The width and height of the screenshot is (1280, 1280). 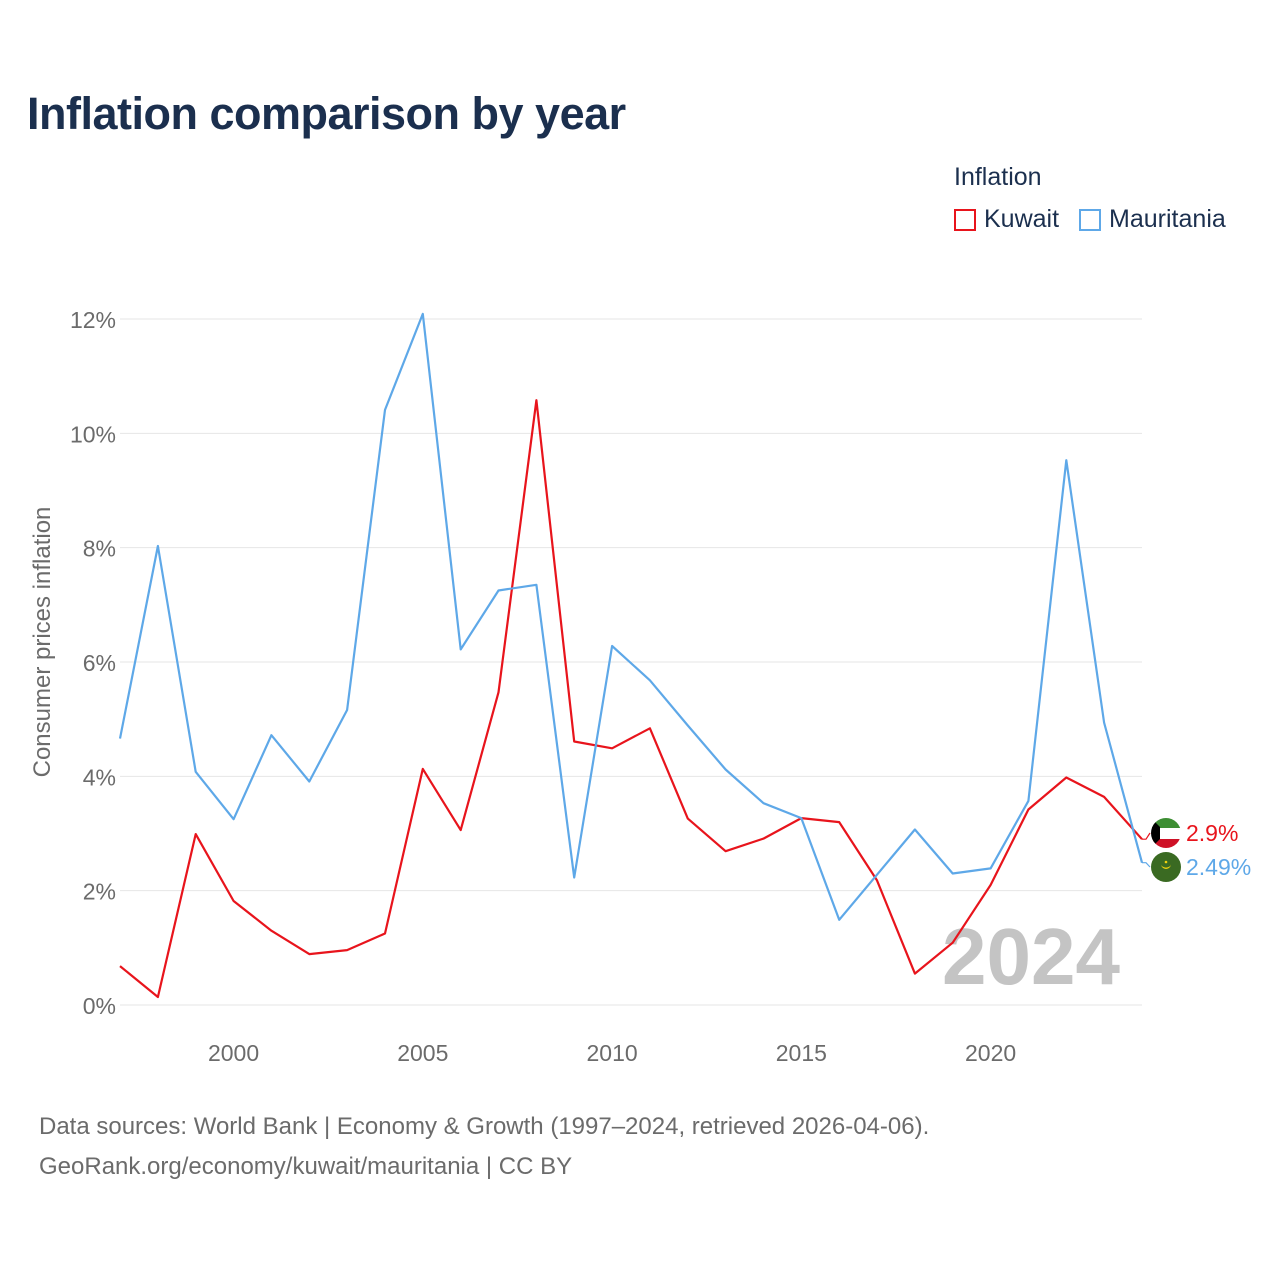 I want to click on legend-item-mauritania: Mauritania, so click(x=1152, y=219).